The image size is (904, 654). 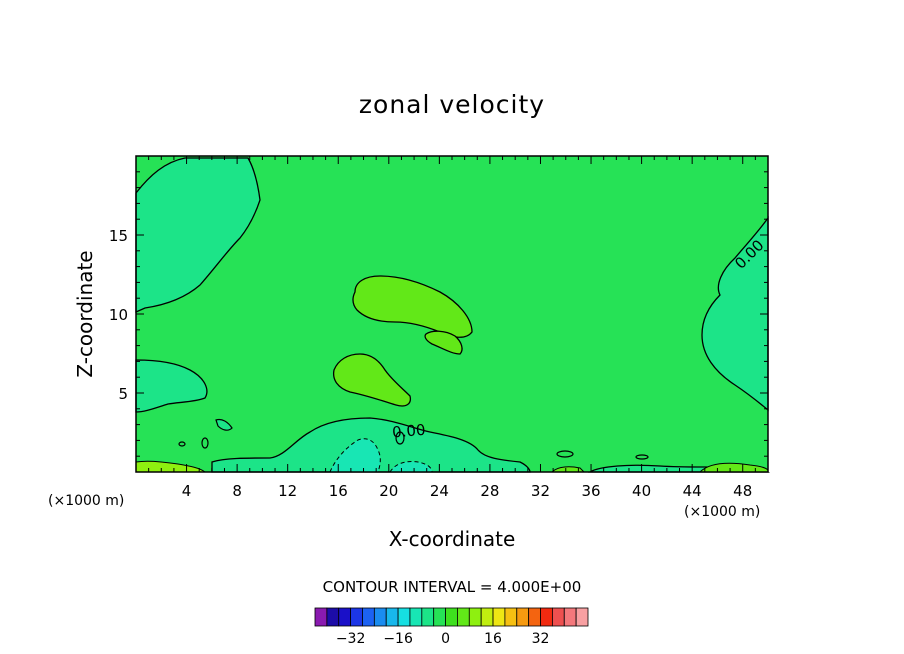 I want to click on region-small-loop, so click(x=224, y=424).